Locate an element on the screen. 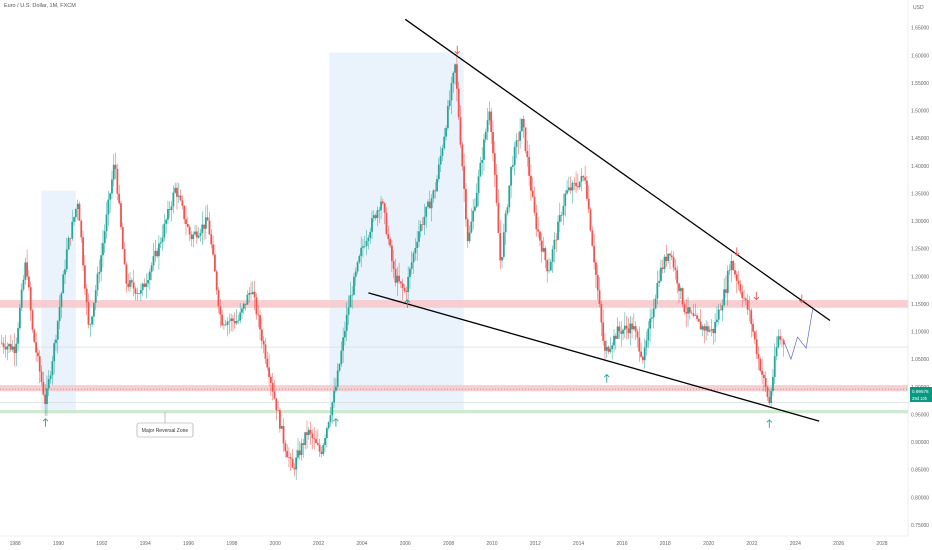 The image size is (932, 550). y-tick-label: 1.05000 is located at coordinates (920, 360).